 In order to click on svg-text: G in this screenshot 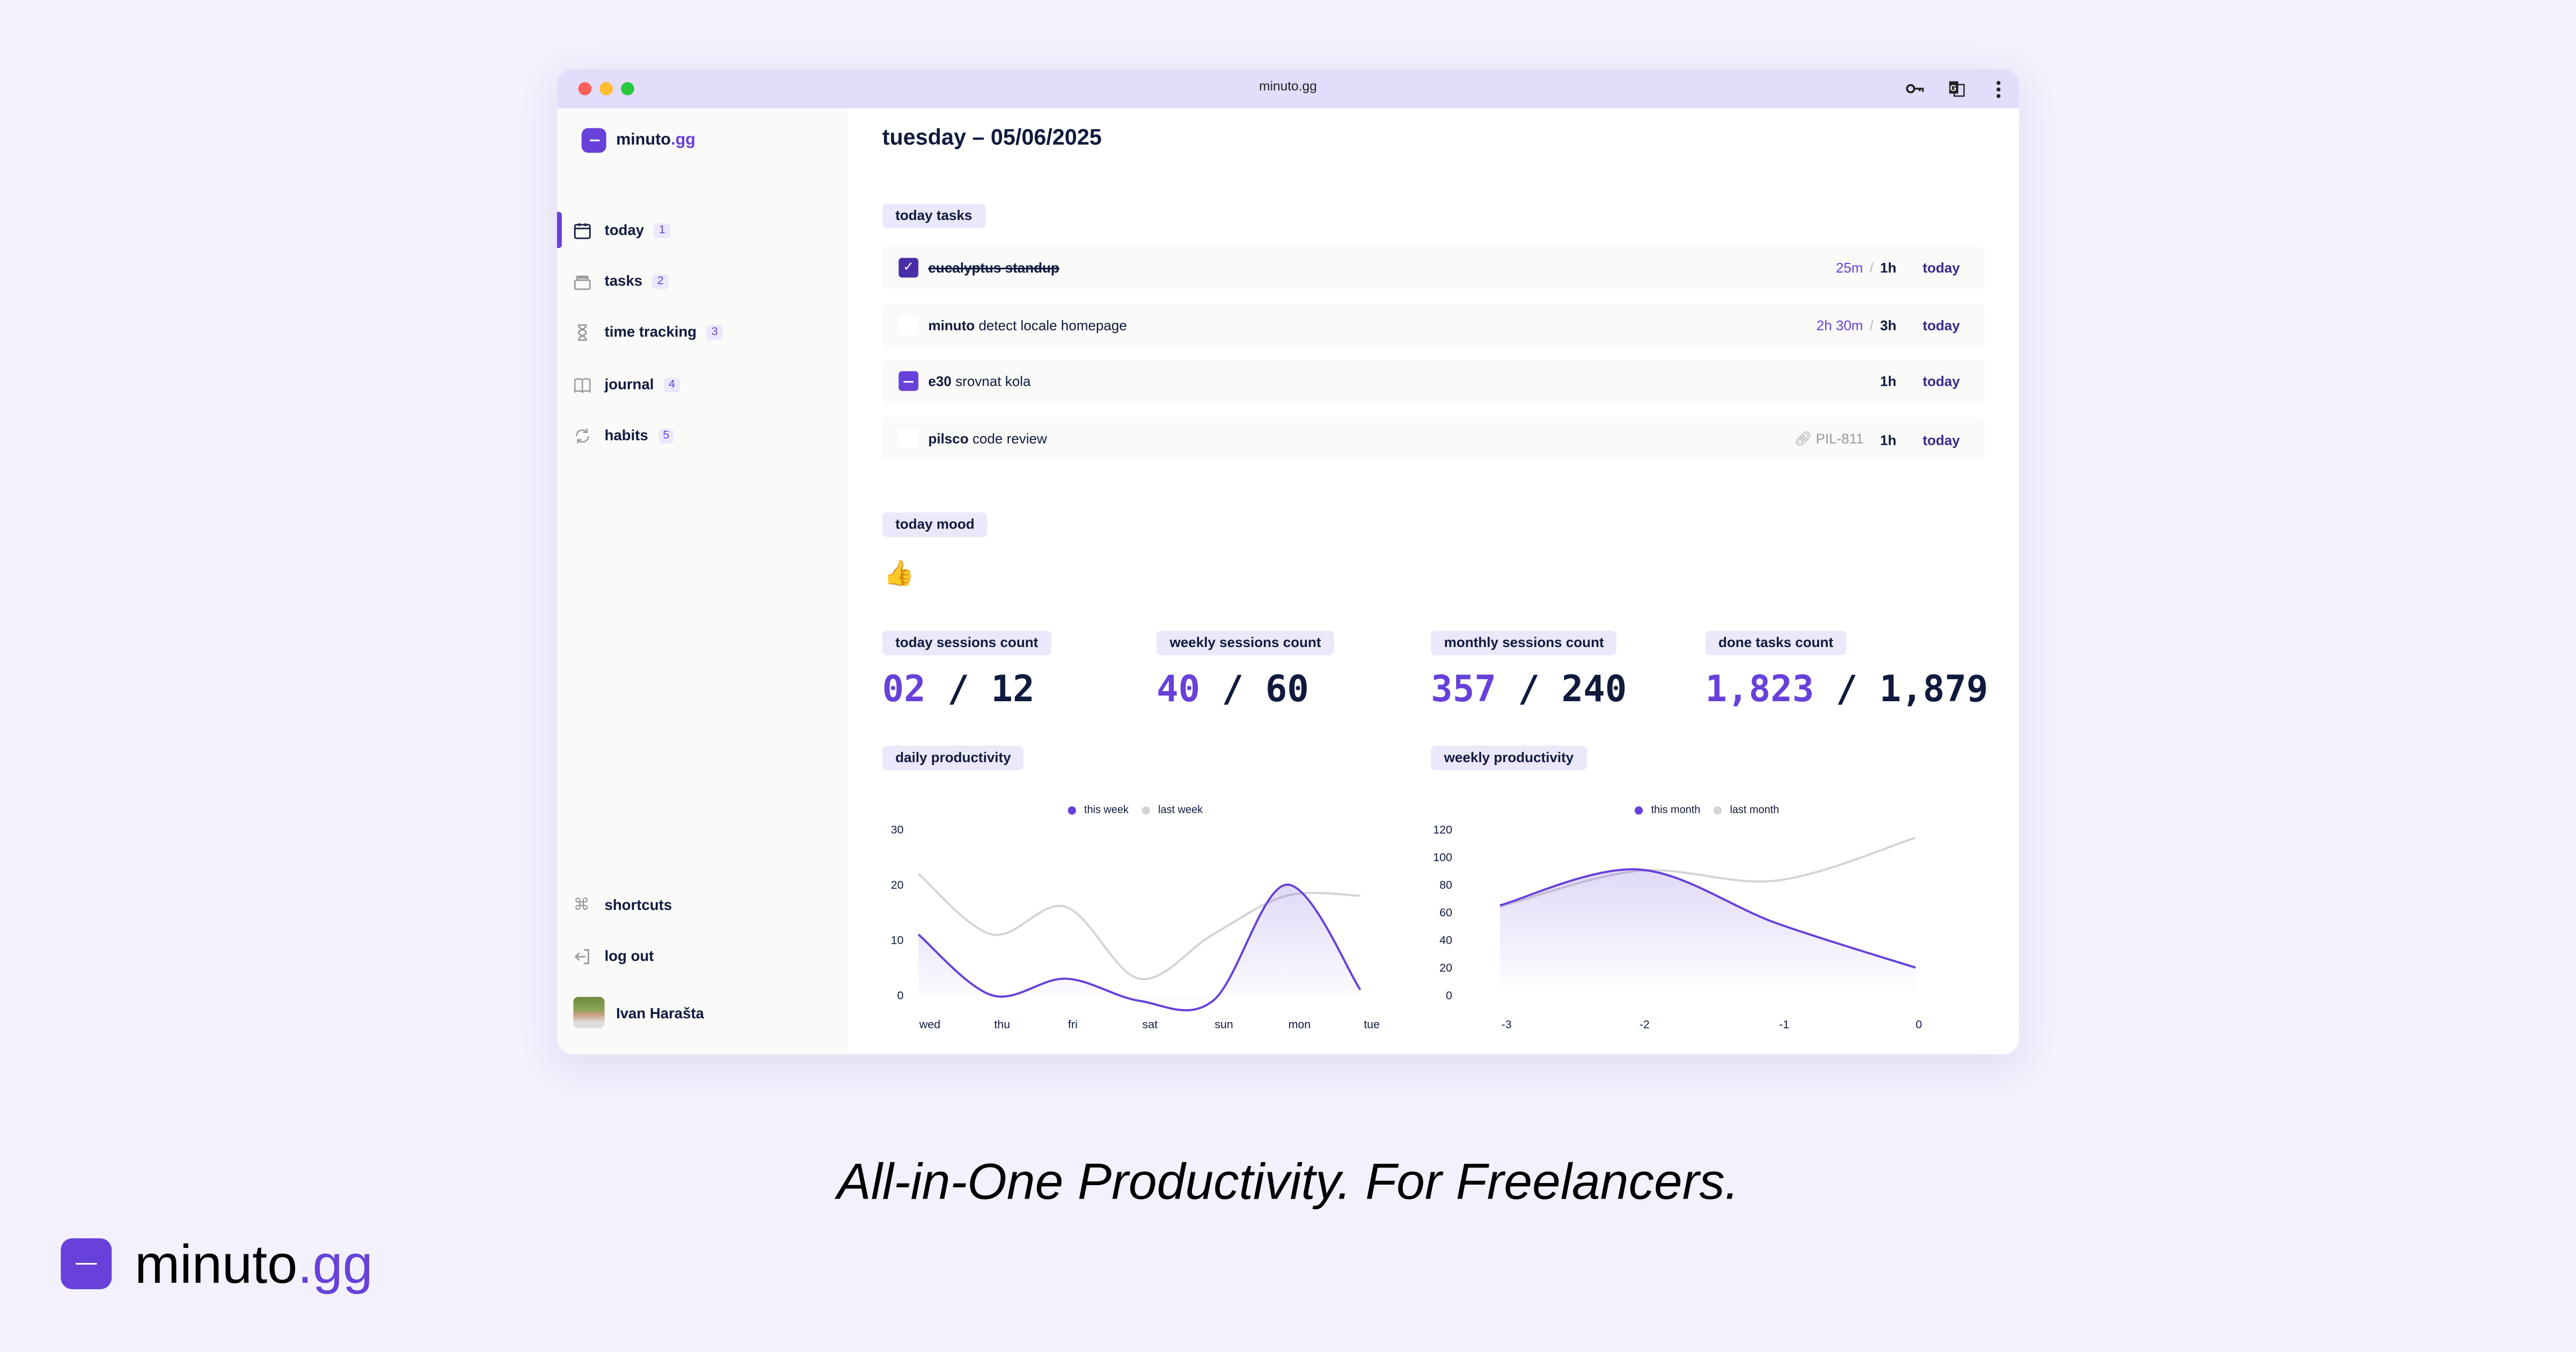, I will do `click(1953, 88)`.